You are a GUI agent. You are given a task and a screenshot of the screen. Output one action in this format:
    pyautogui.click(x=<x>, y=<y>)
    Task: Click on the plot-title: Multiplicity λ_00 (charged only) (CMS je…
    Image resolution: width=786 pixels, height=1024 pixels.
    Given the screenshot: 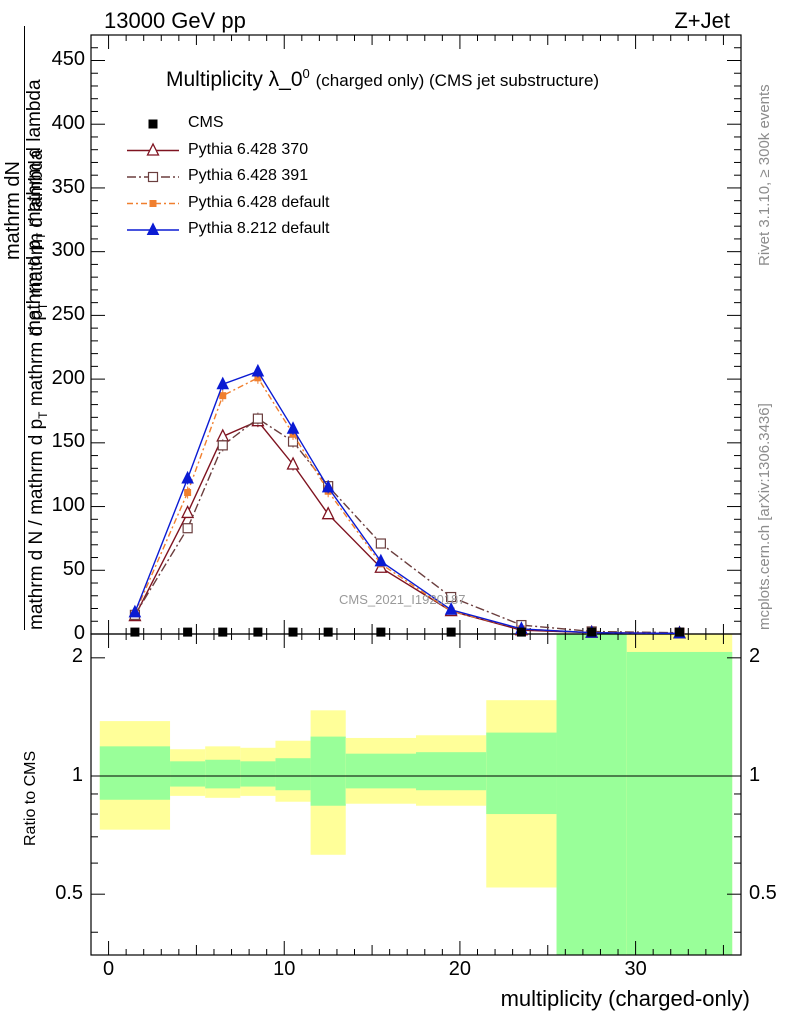 What is the action you would take?
    pyautogui.click(x=382, y=79)
    